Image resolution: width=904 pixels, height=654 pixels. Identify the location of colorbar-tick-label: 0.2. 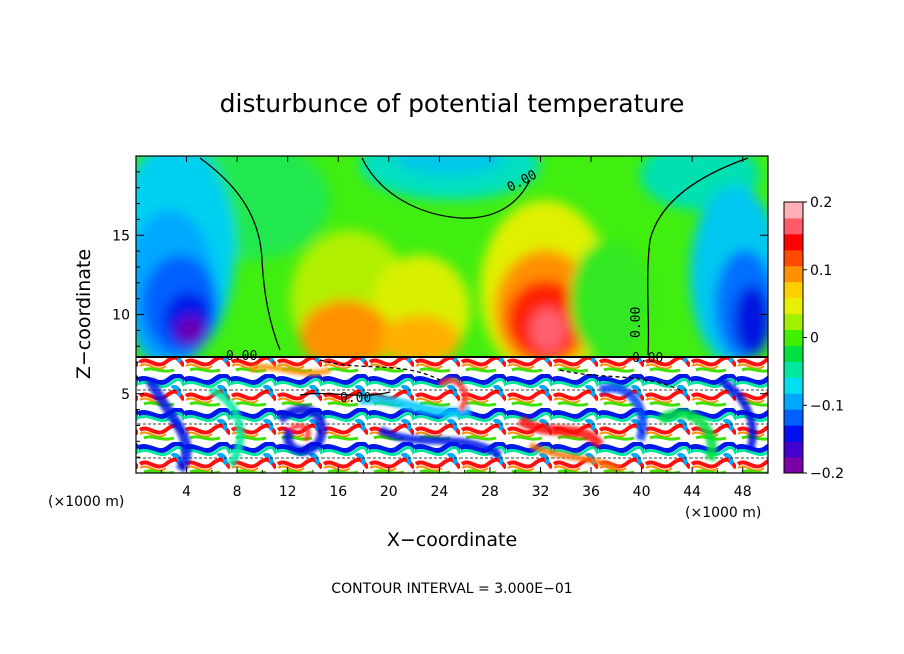
(821, 203).